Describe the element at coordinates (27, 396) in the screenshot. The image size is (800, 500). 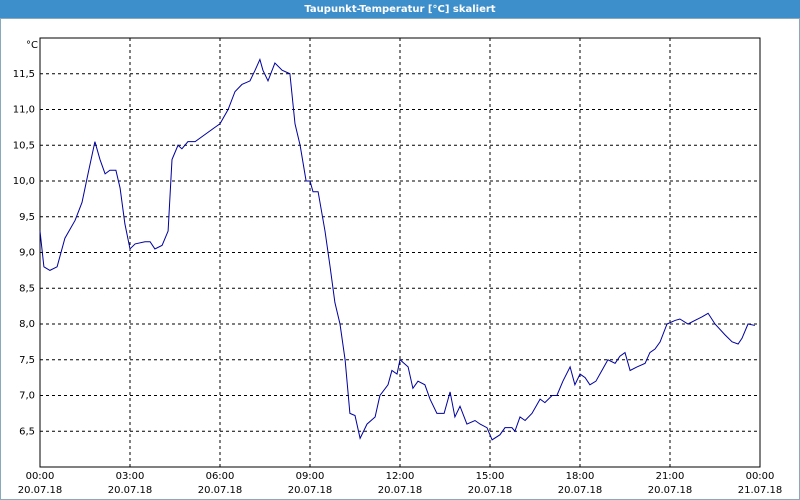
I see `y-tick-label: 7,0` at that location.